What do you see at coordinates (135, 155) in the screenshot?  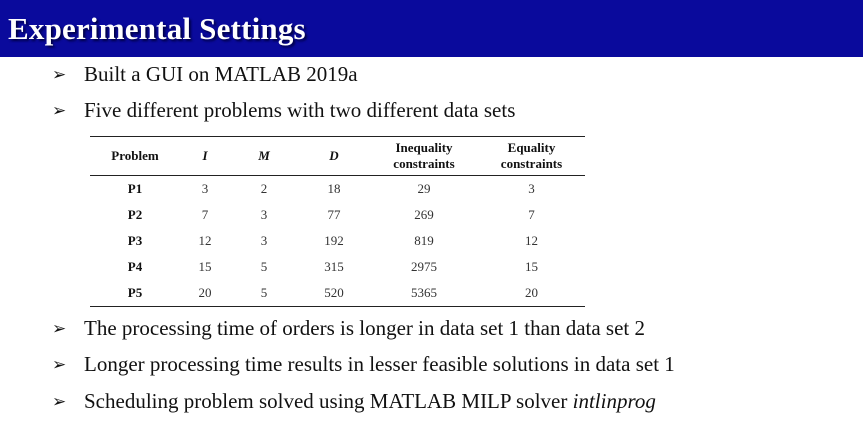 I see `header-problem: Problem` at bounding box center [135, 155].